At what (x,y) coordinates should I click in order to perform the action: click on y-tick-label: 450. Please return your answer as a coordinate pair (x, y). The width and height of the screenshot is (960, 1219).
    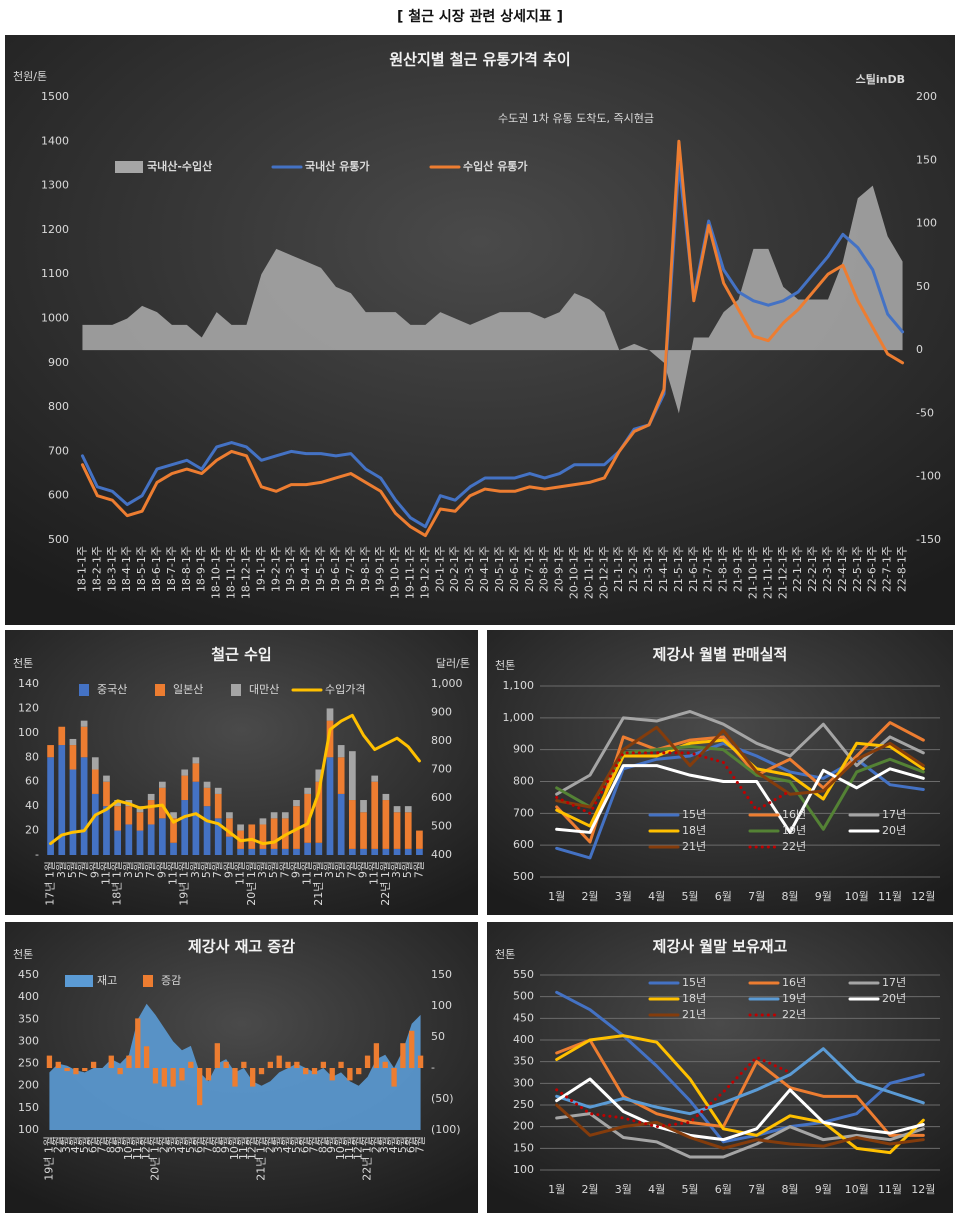
    Looking at the image, I should click on (523, 1017).